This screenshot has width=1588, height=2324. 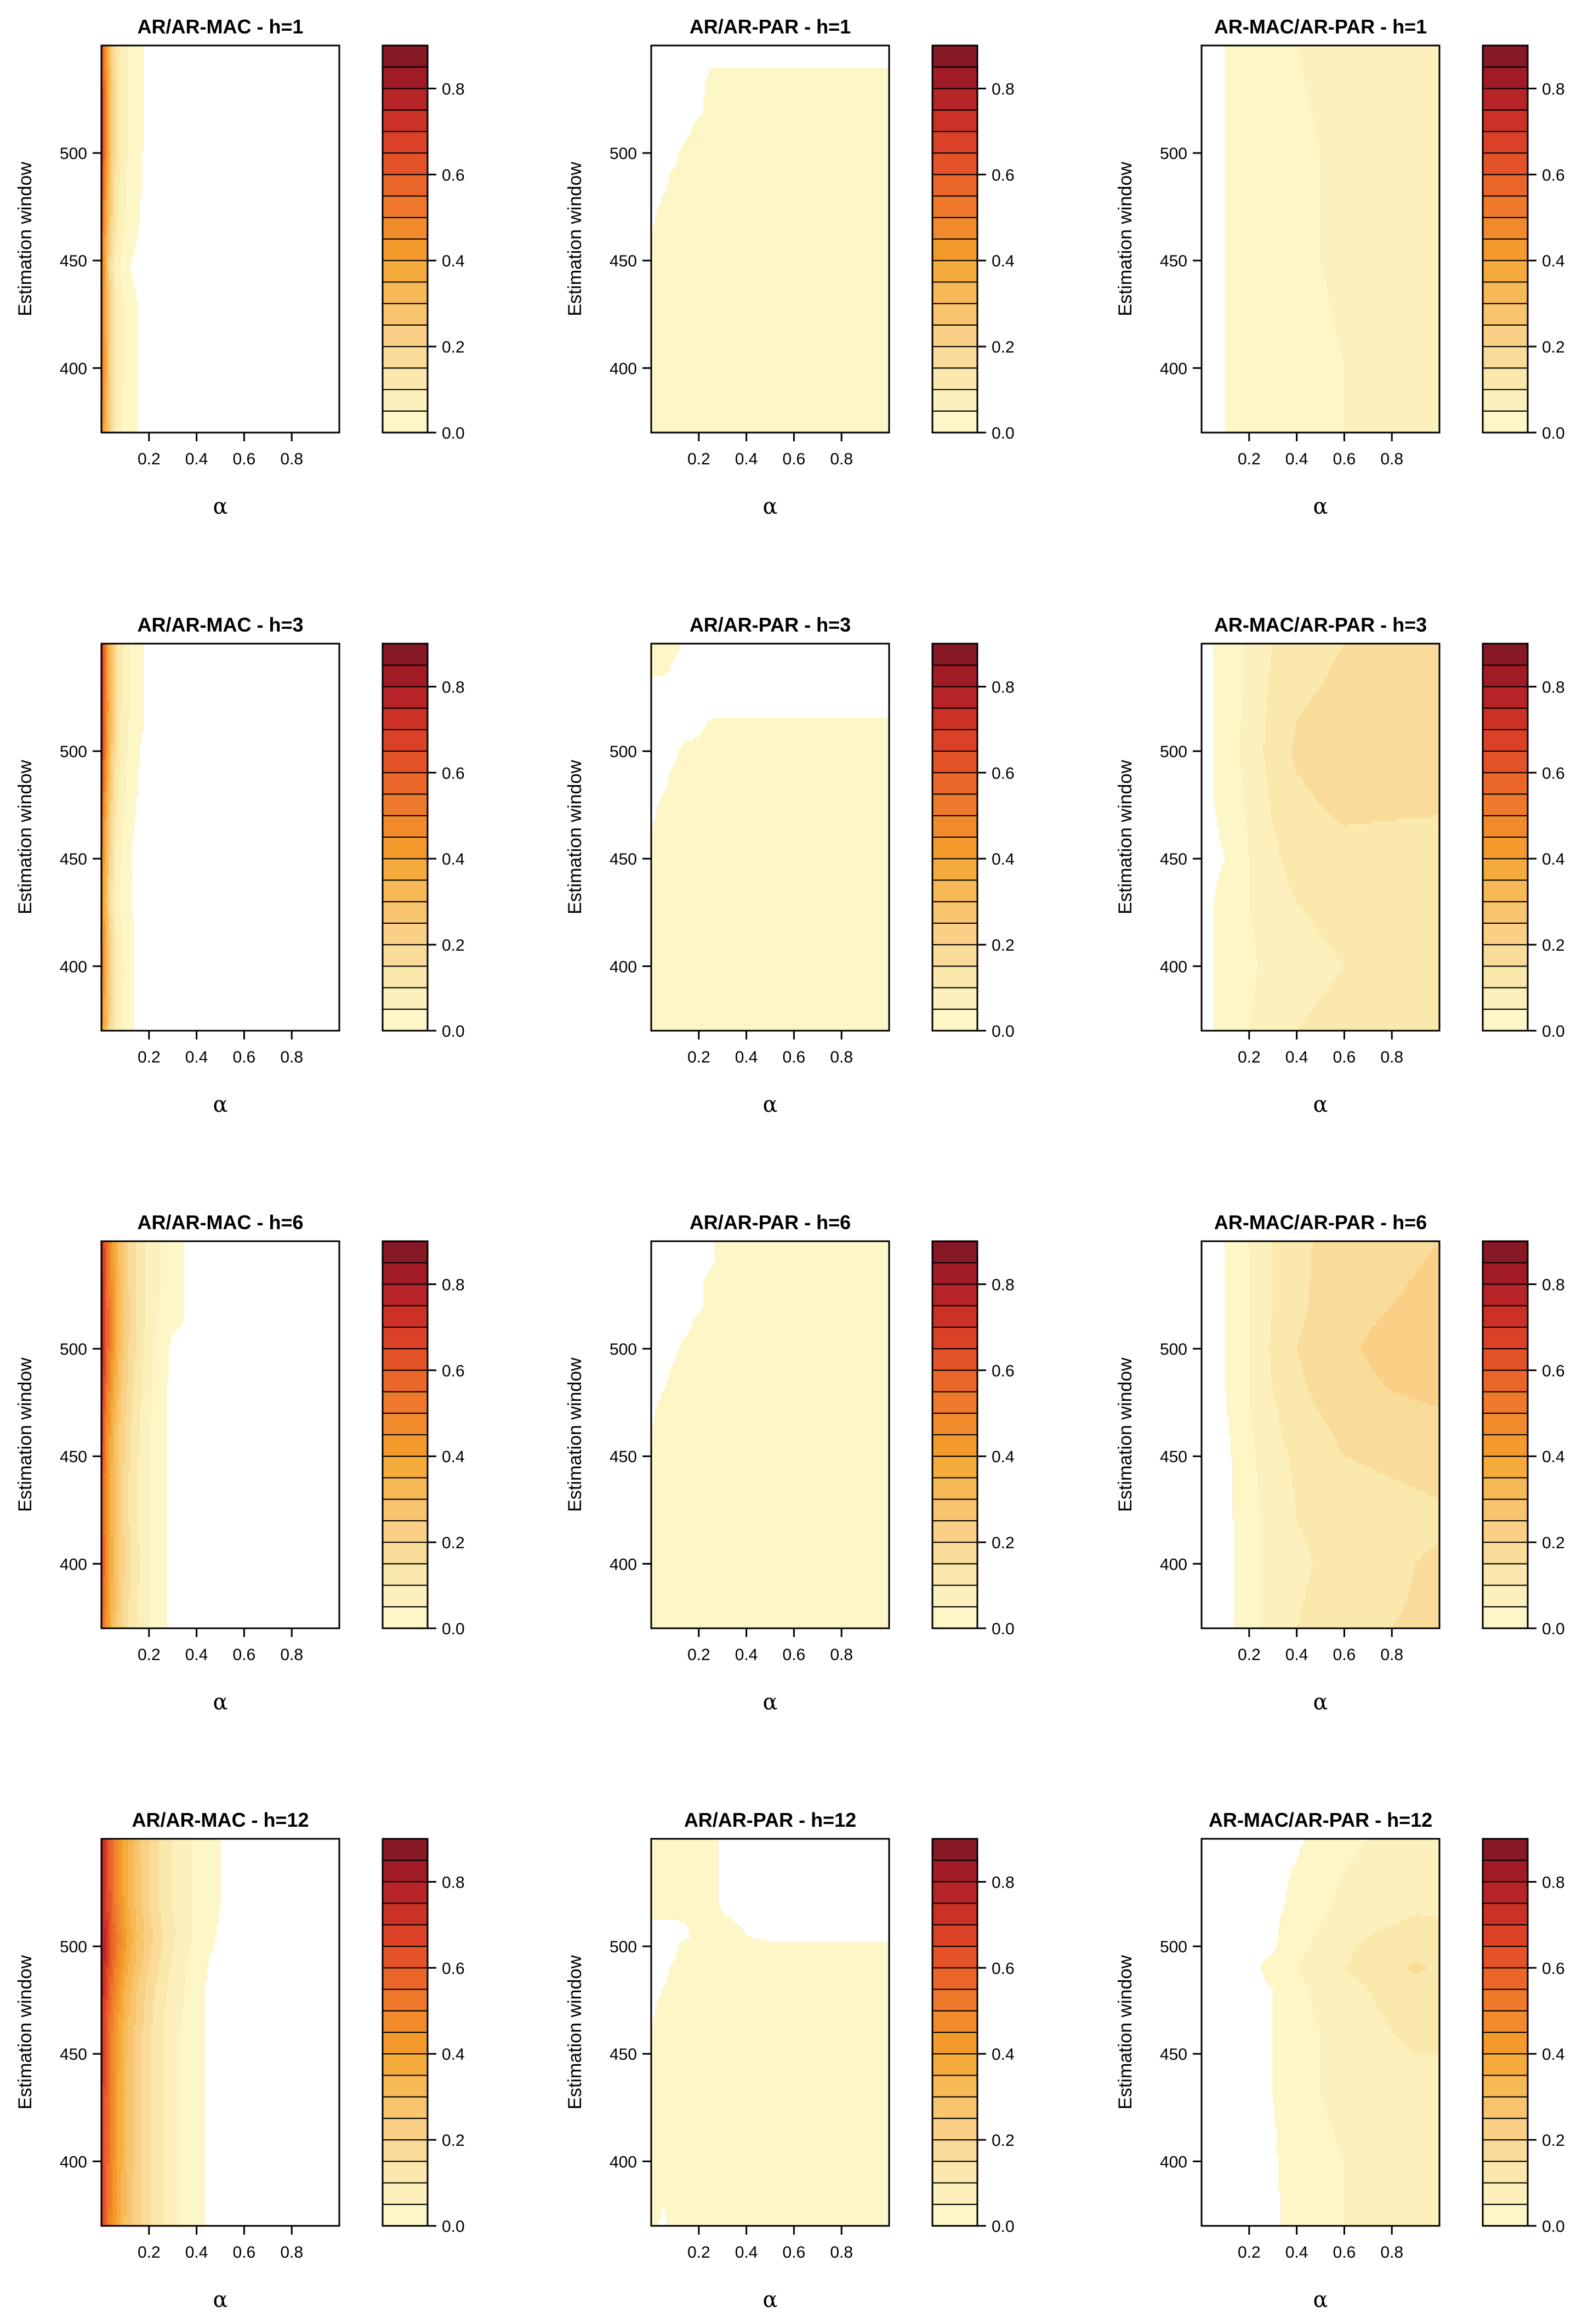 I want to click on y-tick-label: 450, so click(x=1173, y=261).